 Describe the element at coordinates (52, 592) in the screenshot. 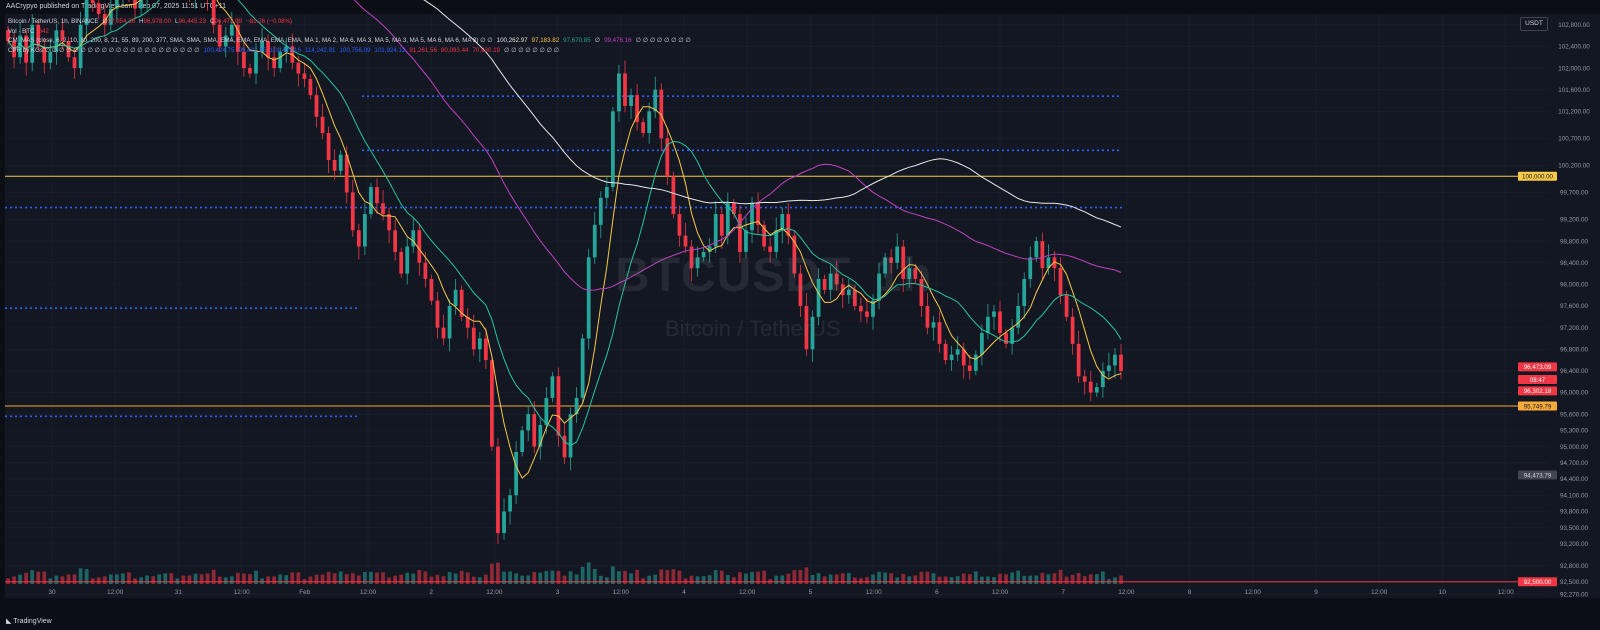

I see `time-tick-label: 30` at that location.